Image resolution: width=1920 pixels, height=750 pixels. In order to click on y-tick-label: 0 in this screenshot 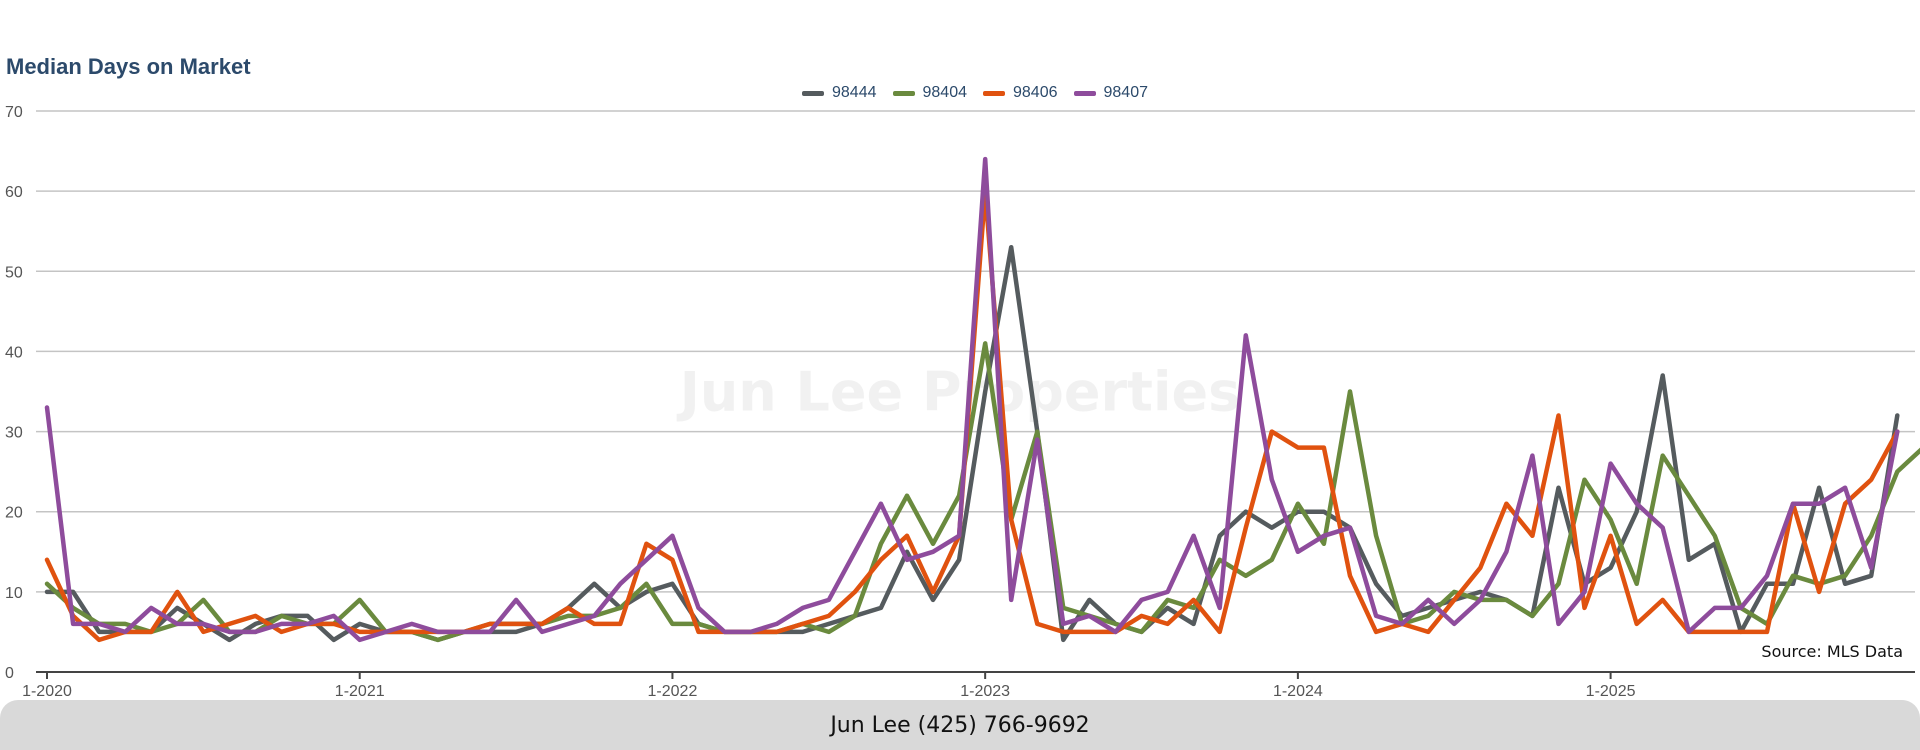, I will do `click(9, 673)`.